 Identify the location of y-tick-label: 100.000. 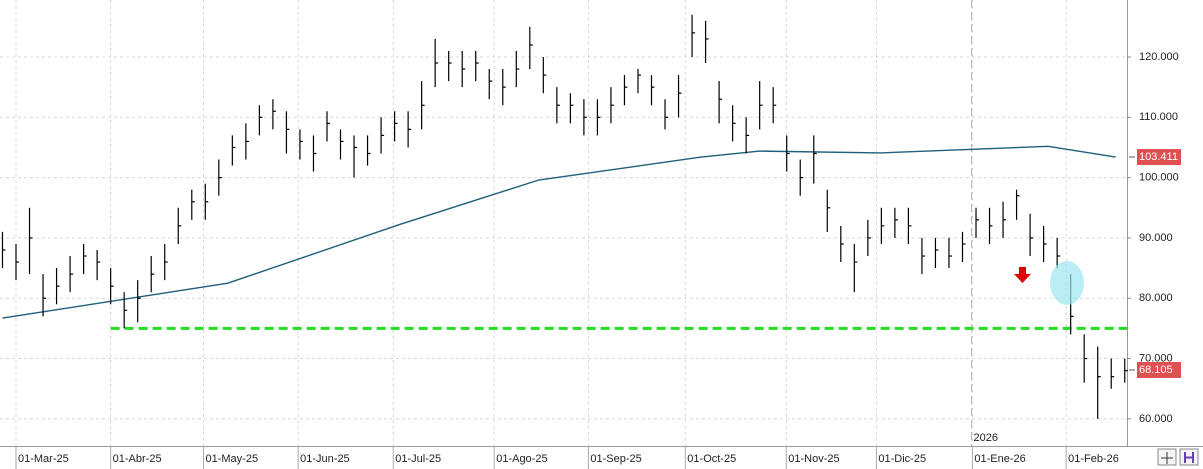
(1159, 178).